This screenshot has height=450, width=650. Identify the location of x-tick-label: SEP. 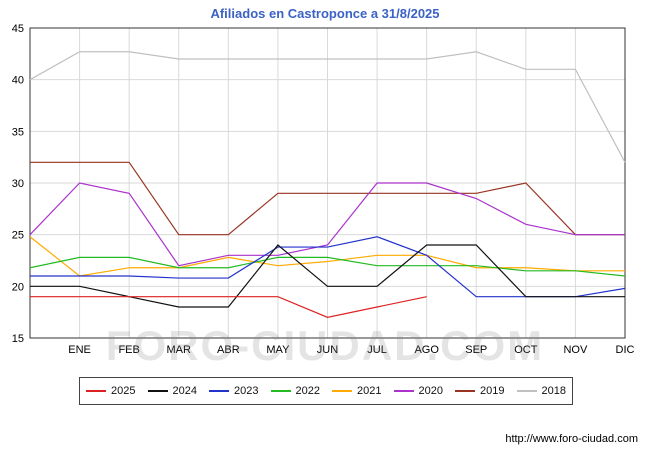
(476, 350).